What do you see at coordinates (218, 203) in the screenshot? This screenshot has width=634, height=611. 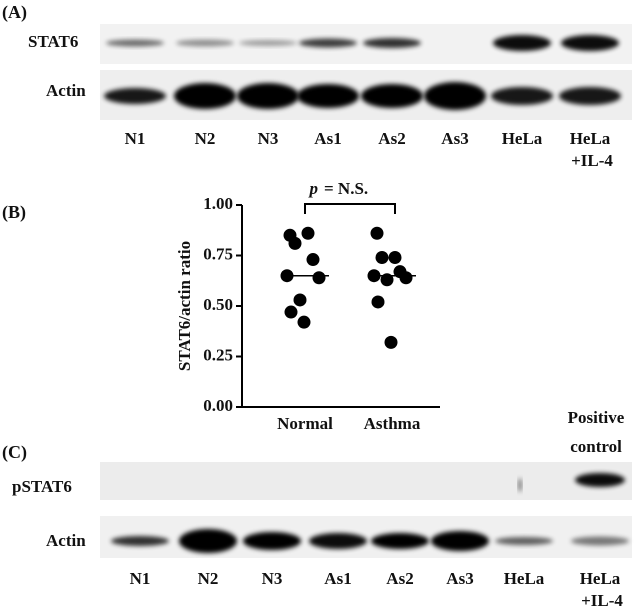 I see `y-tick-label: 1.00` at bounding box center [218, 203].